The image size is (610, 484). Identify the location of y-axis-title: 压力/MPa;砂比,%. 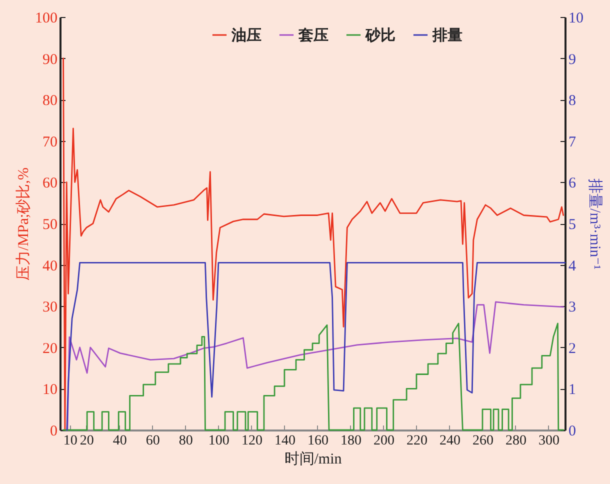
(23, 224).